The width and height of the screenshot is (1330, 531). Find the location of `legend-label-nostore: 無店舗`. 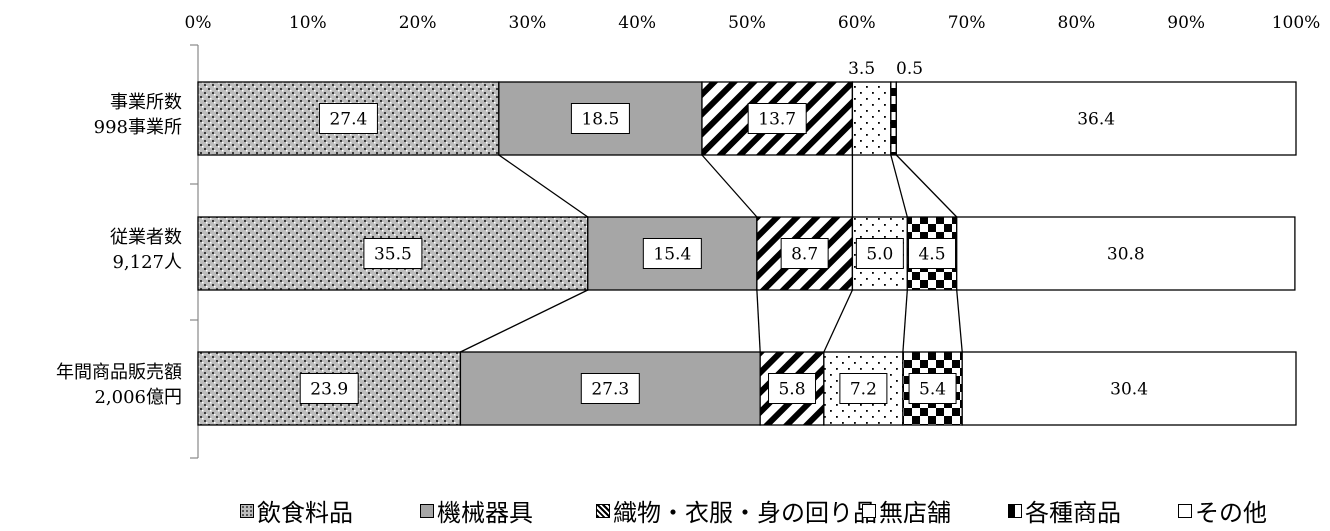

legend-label-nostore: 無店舗 is located at coordinates (915, 513).